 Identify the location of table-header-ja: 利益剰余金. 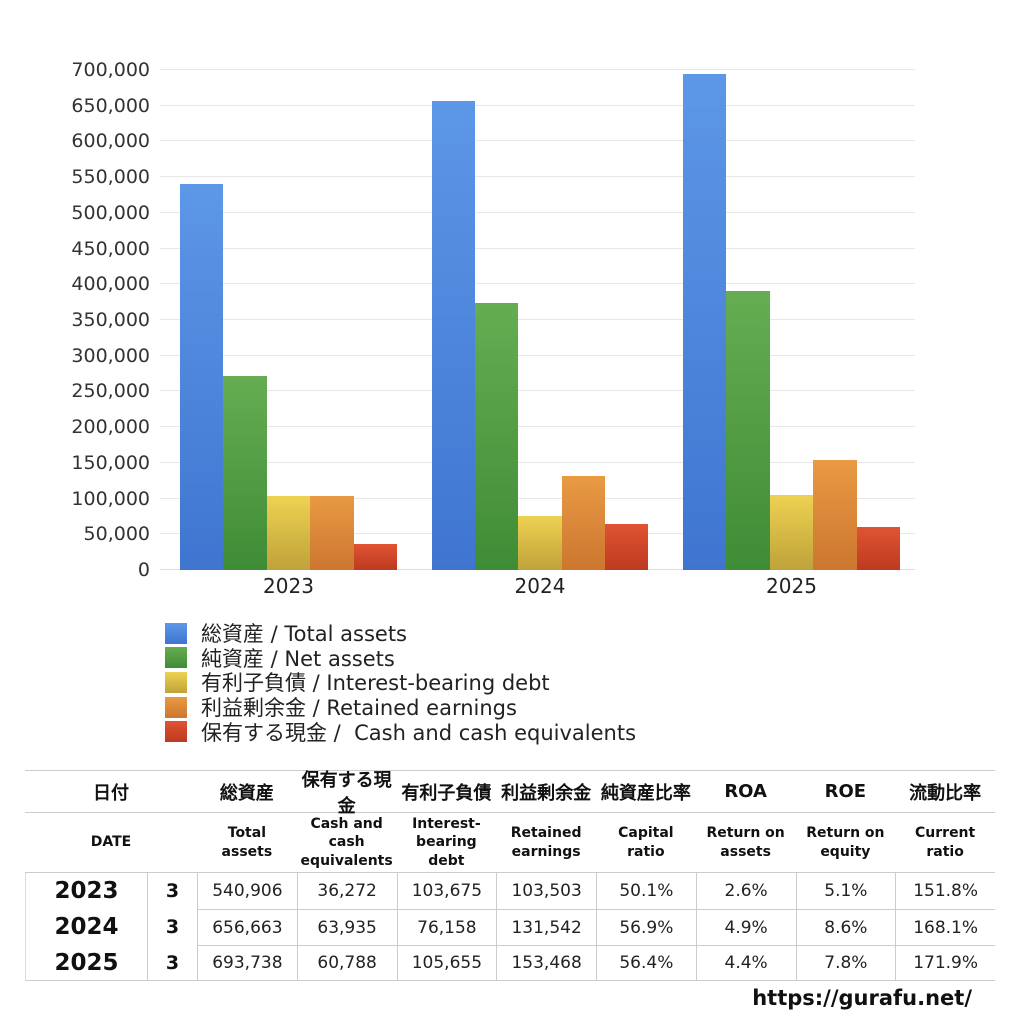
(546, 792).